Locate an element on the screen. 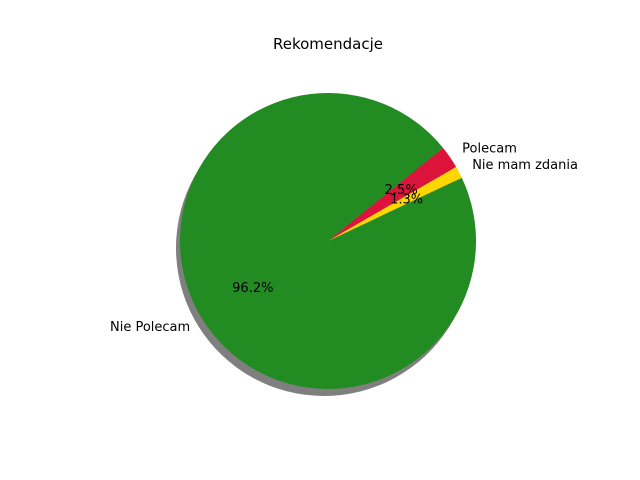  slice-percent-polecam: 2.5% is located at coordinates (401, 190).